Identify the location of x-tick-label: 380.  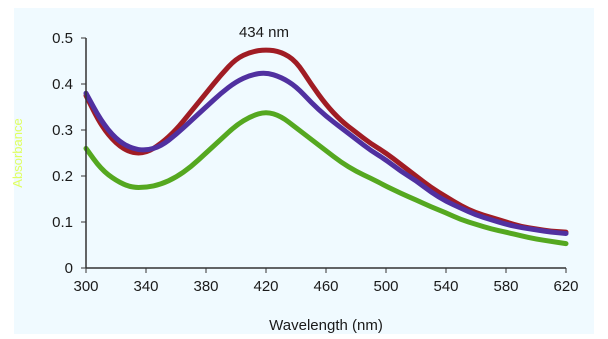
(205, 286).